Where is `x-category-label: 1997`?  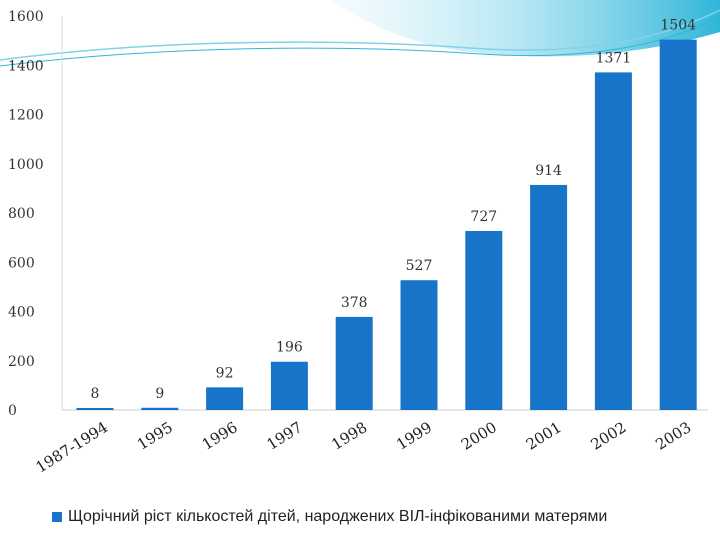
x-category-label: 1997 is located at coordinates (285, 436).